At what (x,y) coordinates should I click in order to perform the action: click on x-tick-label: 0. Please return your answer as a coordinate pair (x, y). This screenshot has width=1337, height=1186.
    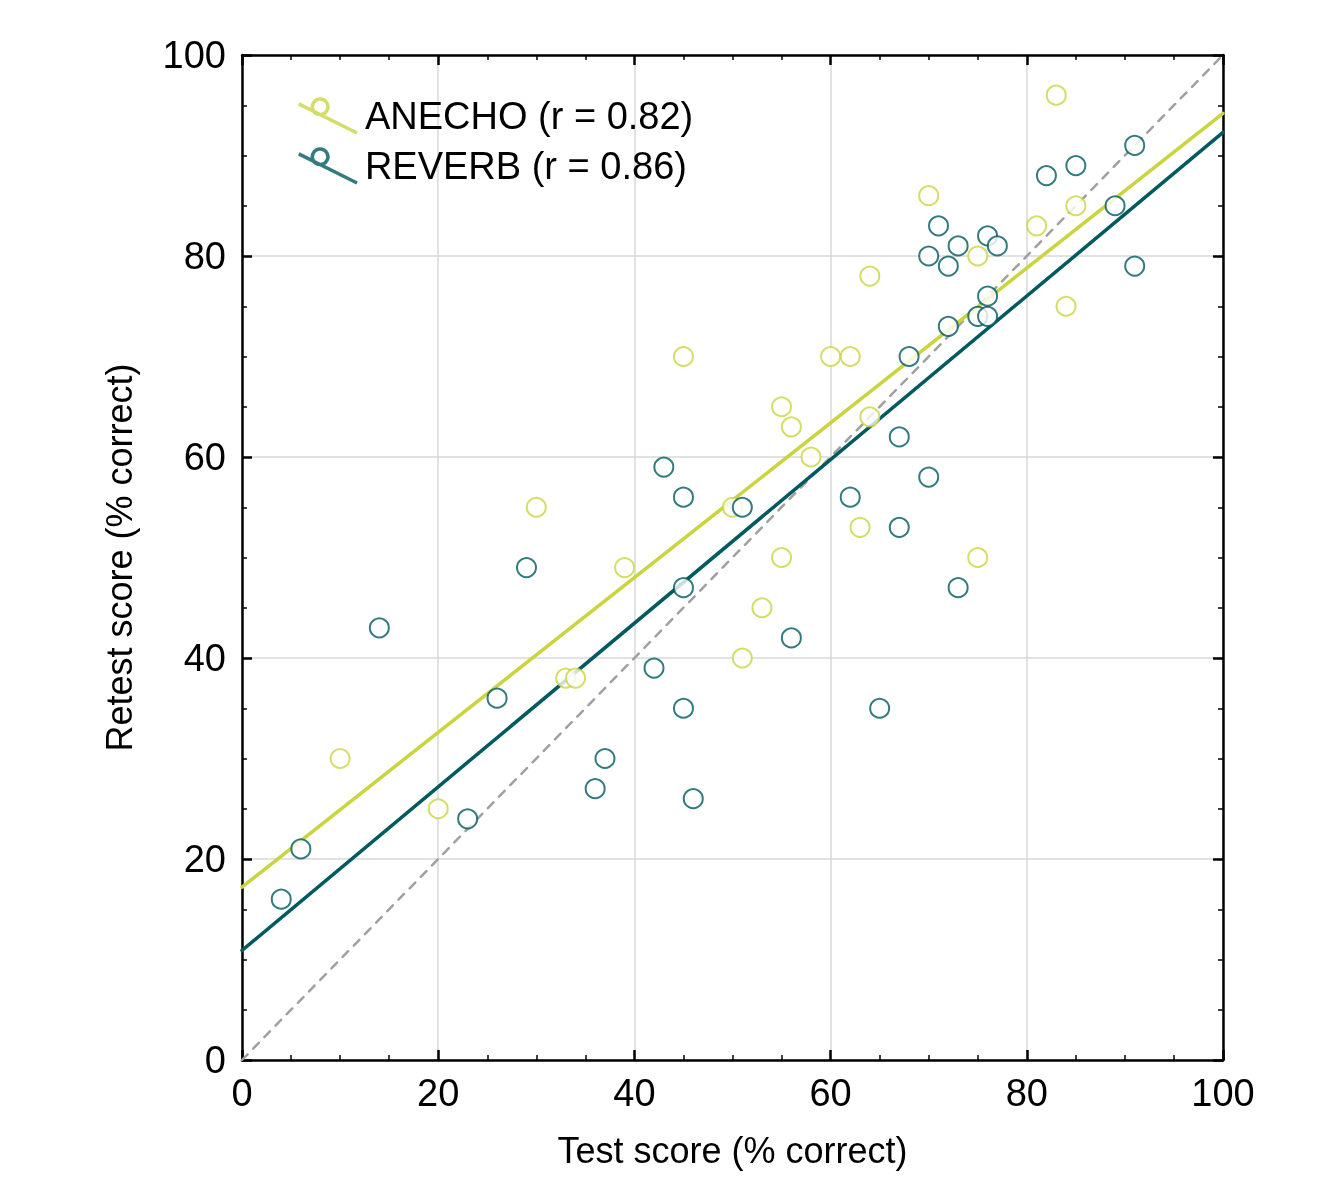
    Looking at the image, I should click on (242, 1093).